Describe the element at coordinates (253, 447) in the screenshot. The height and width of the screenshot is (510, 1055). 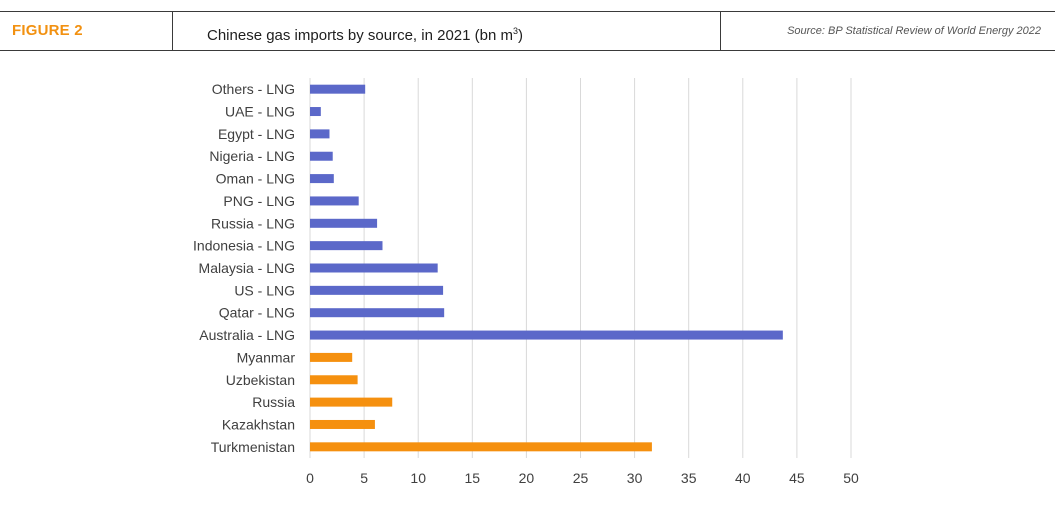
I see `category-label: Turkmenistan` at that location.